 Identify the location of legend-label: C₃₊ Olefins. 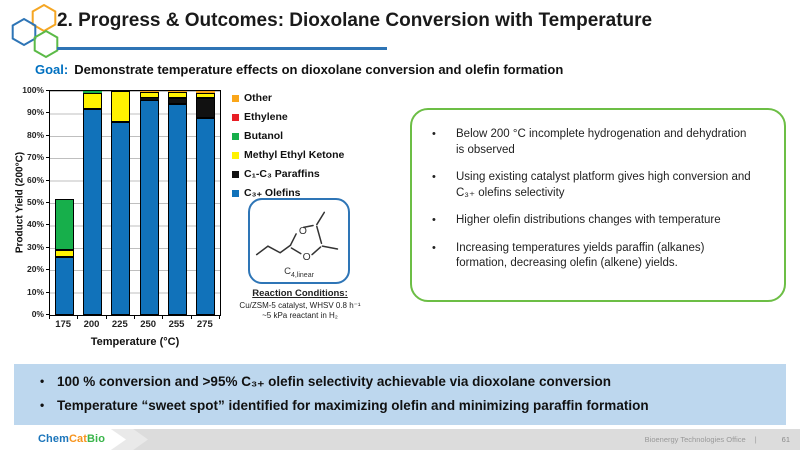
(272, 193).